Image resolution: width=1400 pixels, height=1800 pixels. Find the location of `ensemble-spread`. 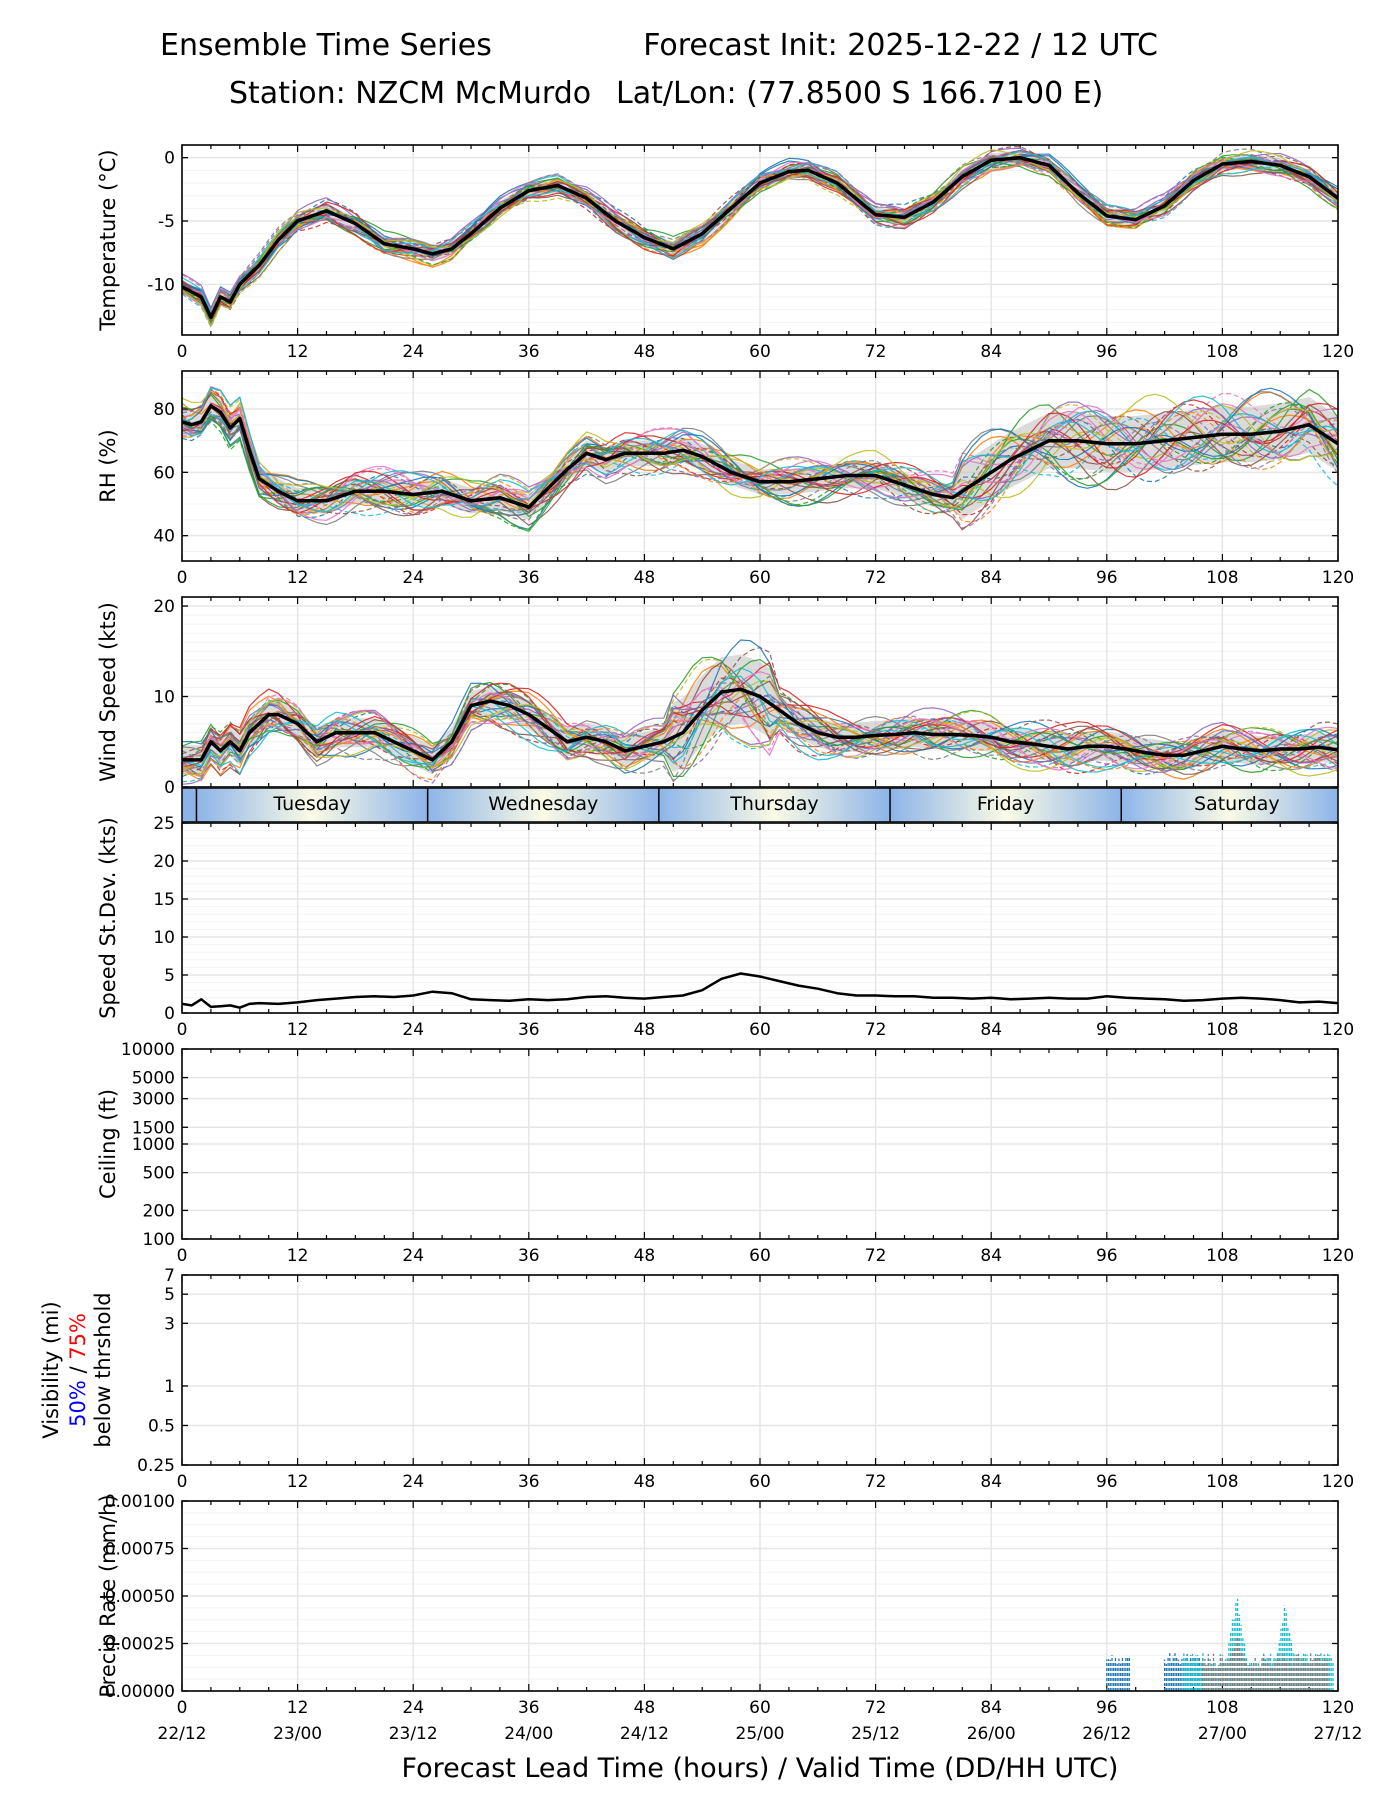

ensemble-spread is located at coordinates (760, 456).